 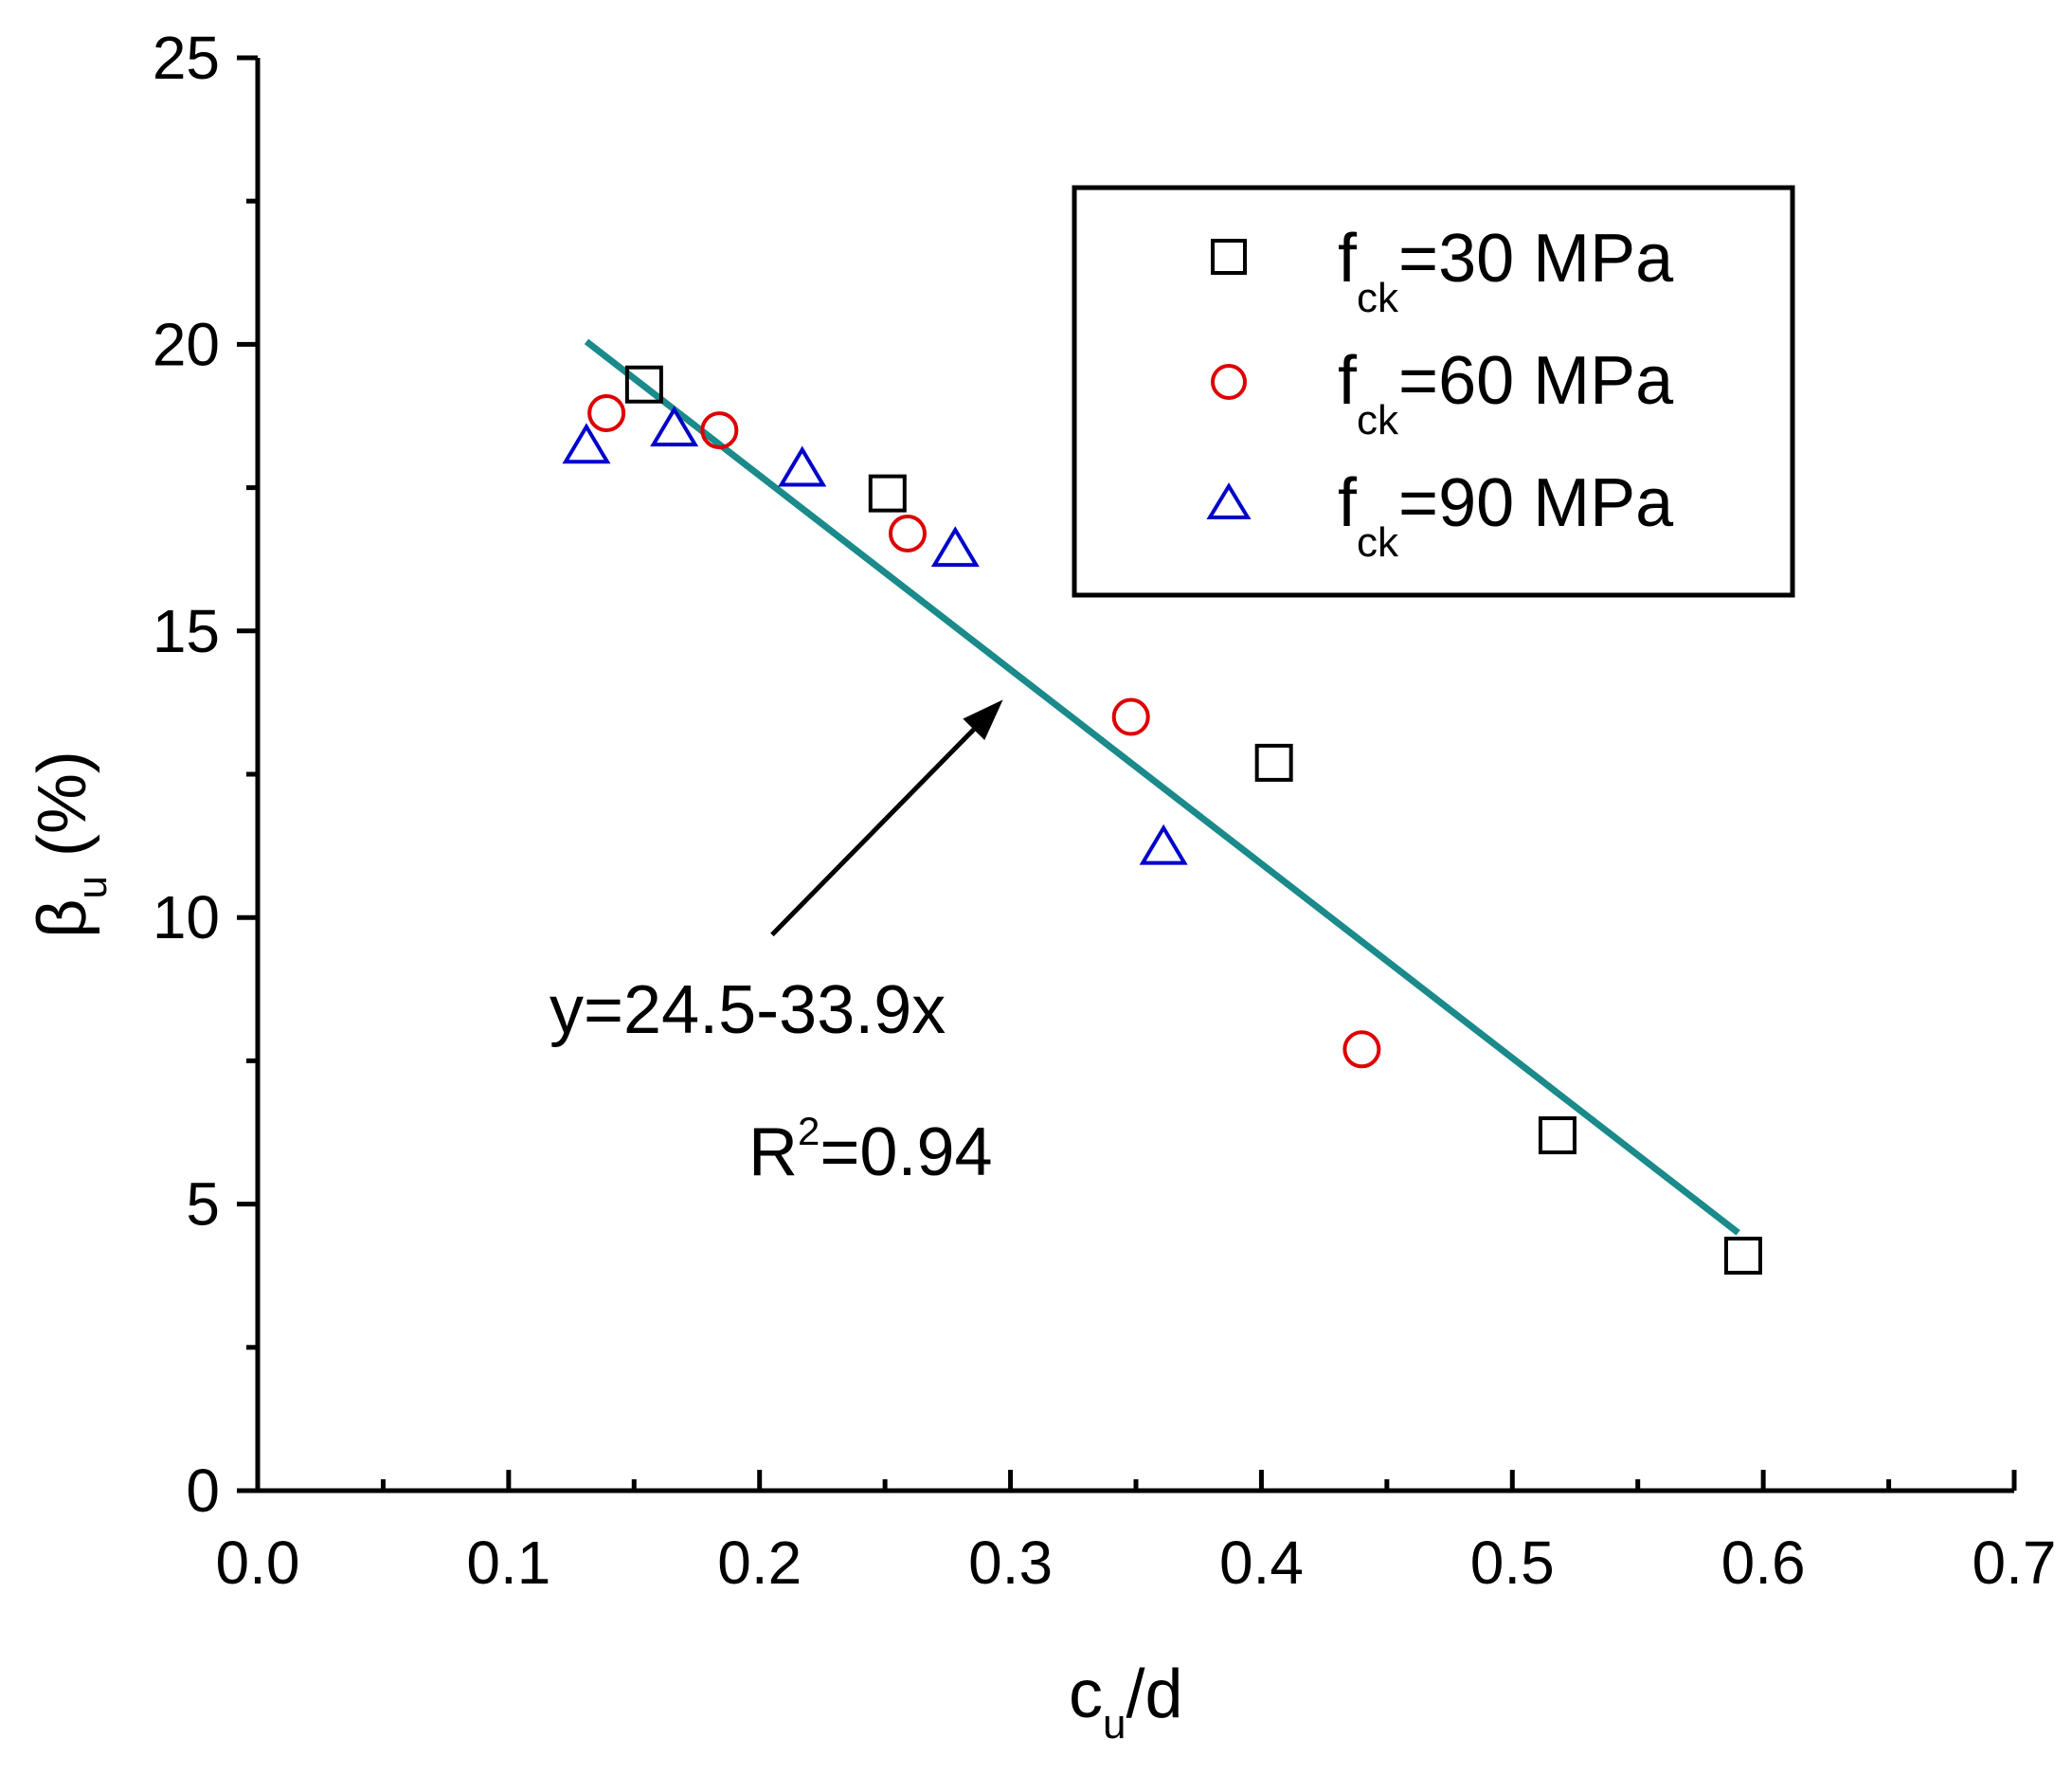 I want to click on r-squared-sup: 2, so click(x=809, y=1131).